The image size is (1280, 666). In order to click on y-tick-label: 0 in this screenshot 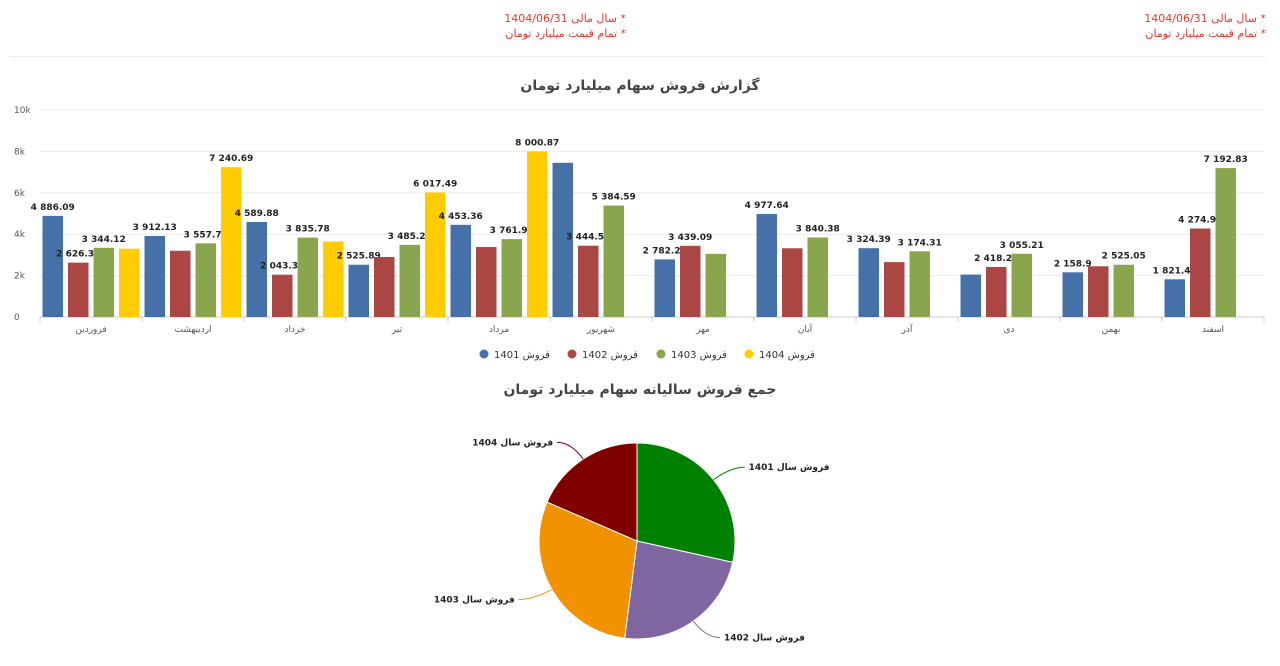, I will do `click(17, 318)`.